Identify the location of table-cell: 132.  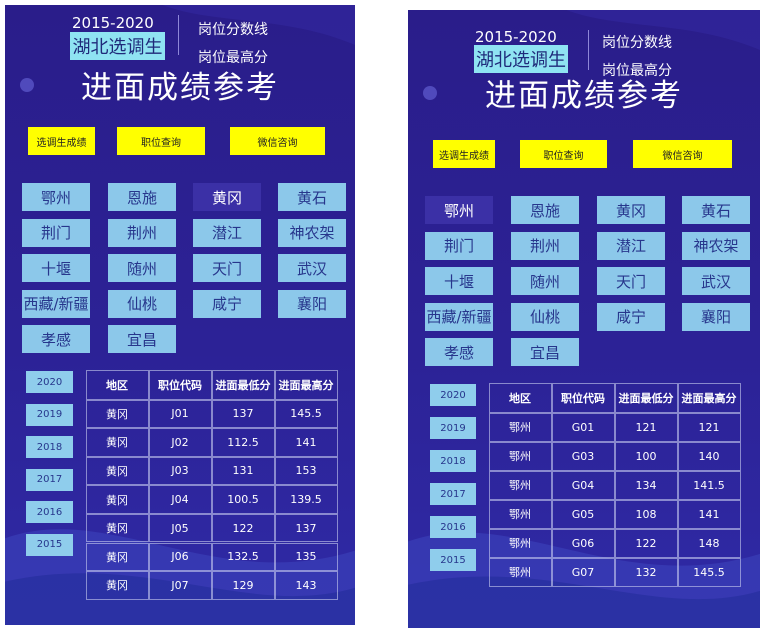
(646, 572).